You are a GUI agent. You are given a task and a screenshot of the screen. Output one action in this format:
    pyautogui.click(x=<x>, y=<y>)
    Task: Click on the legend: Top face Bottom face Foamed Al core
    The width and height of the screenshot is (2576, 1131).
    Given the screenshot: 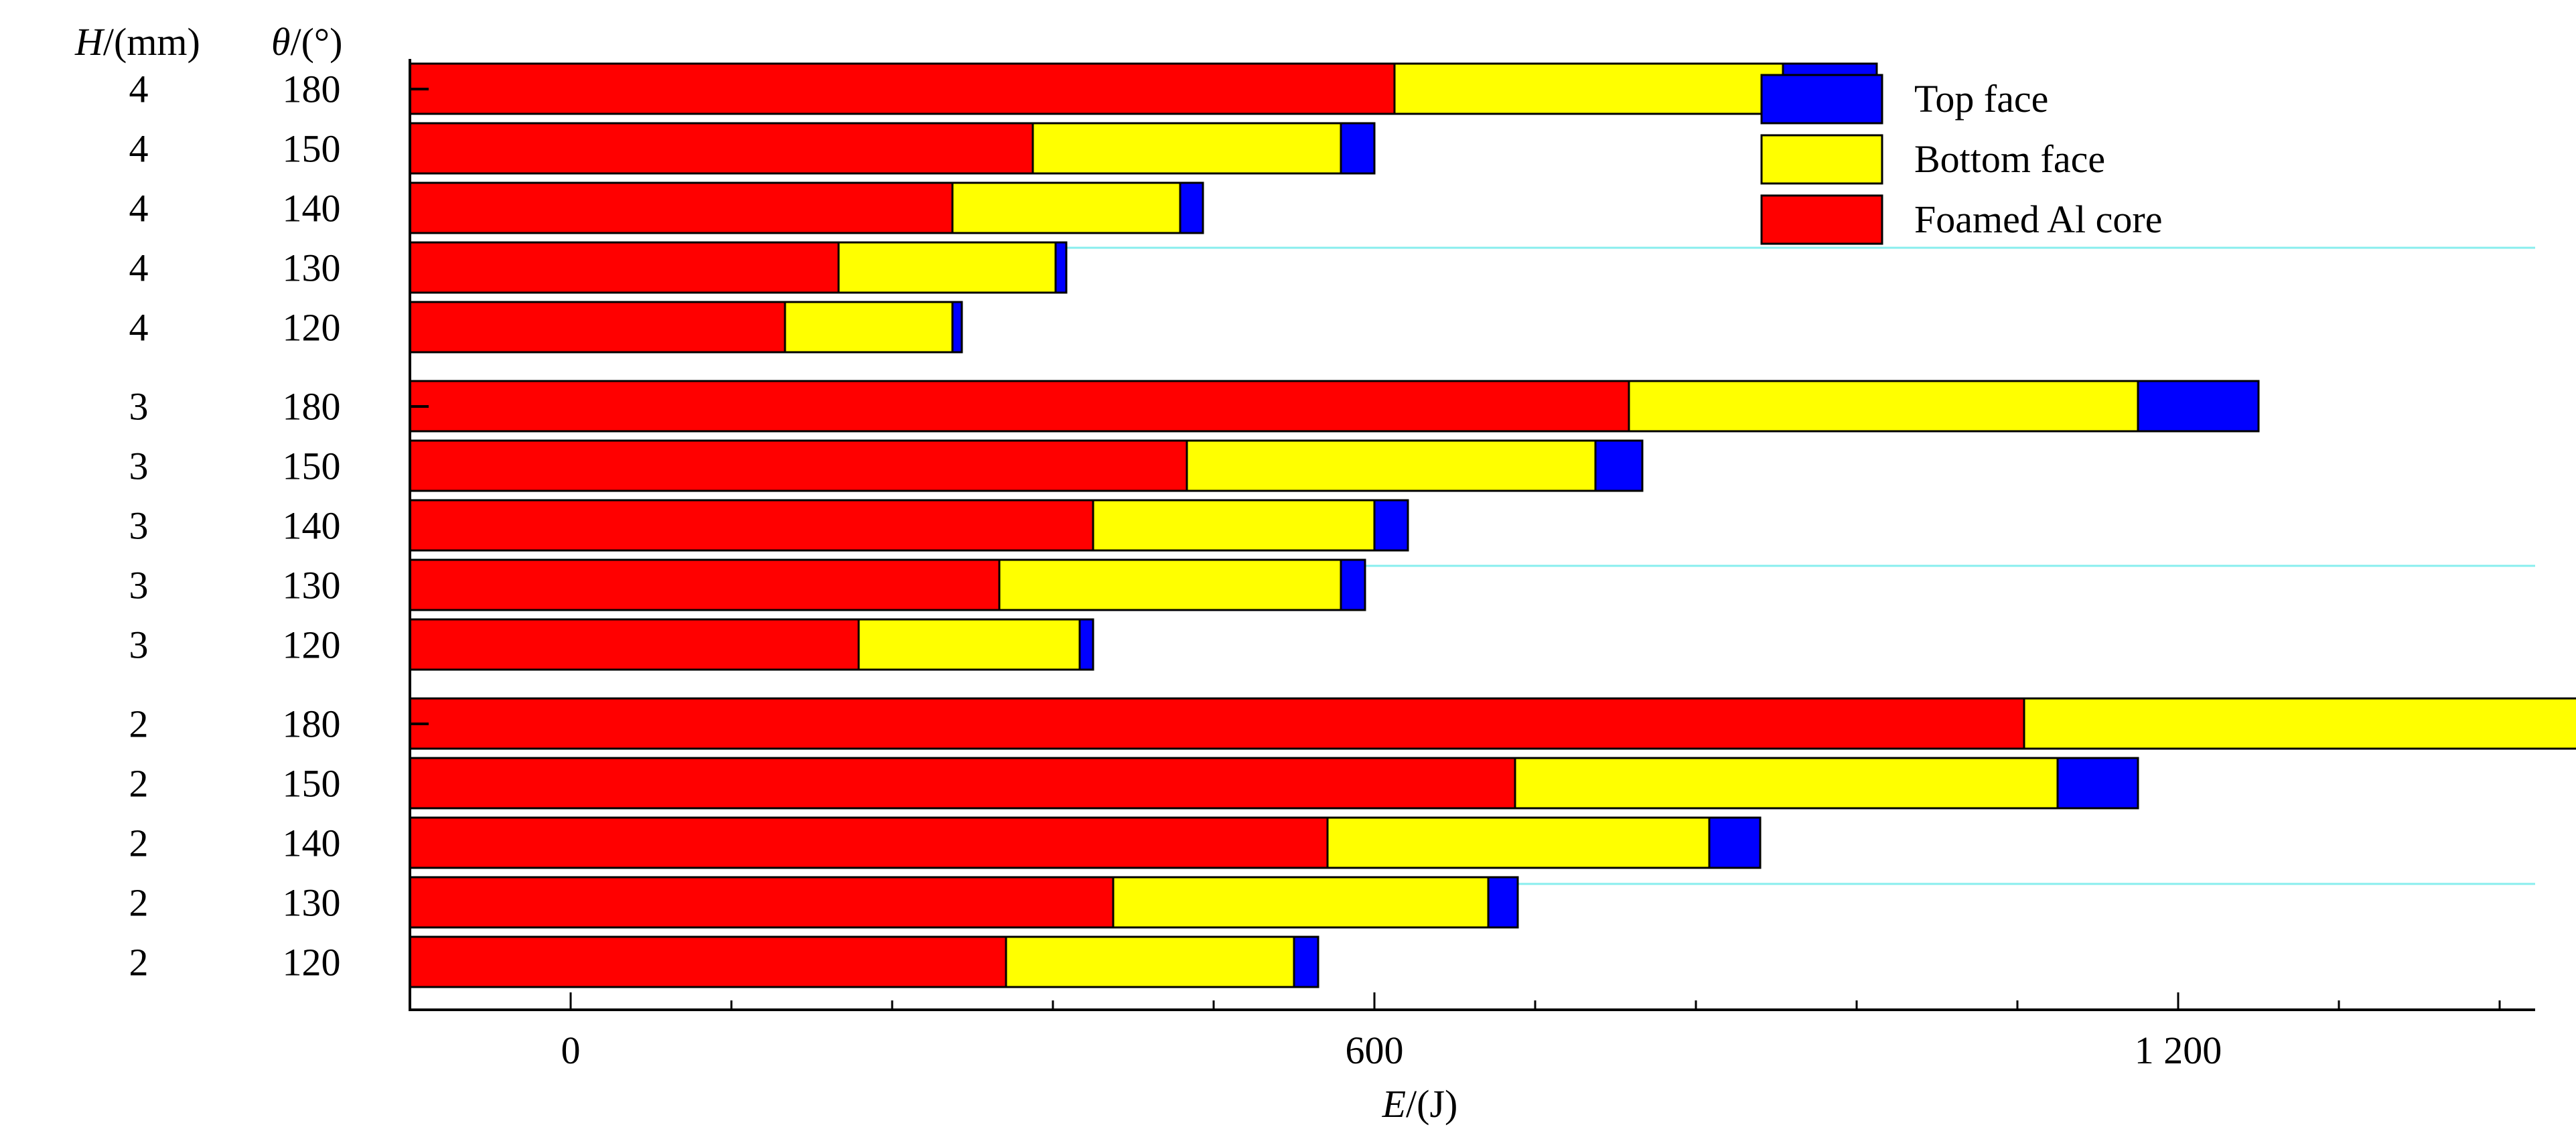 What is the action you would take?
    pyautogui.click(x=1961, y=160)
    